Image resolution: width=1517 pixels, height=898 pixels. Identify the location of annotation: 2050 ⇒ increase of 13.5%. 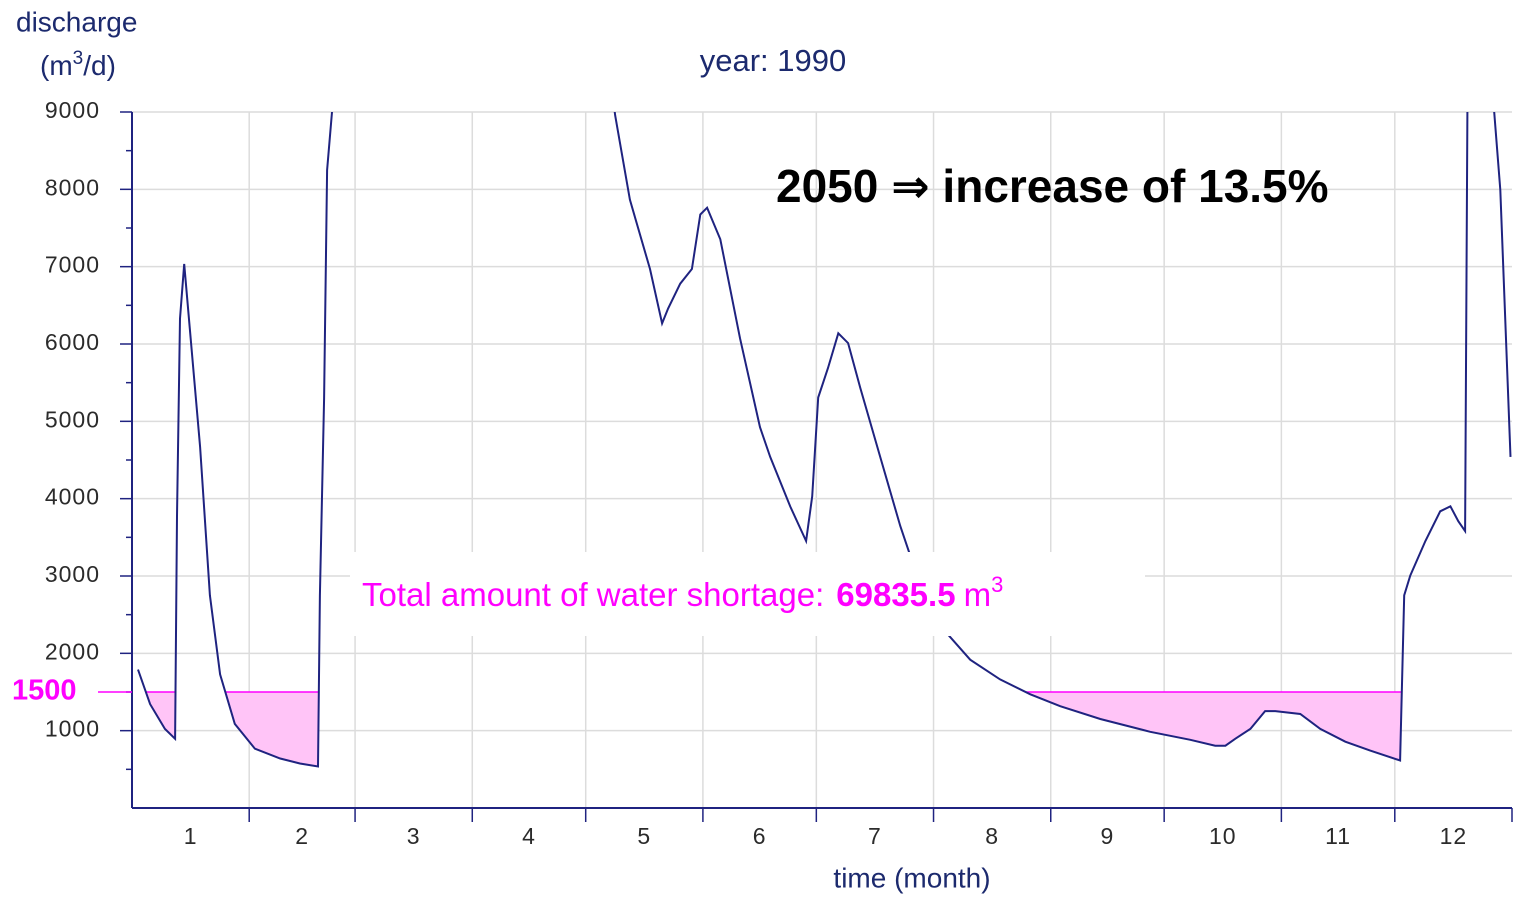
(1052, 186).